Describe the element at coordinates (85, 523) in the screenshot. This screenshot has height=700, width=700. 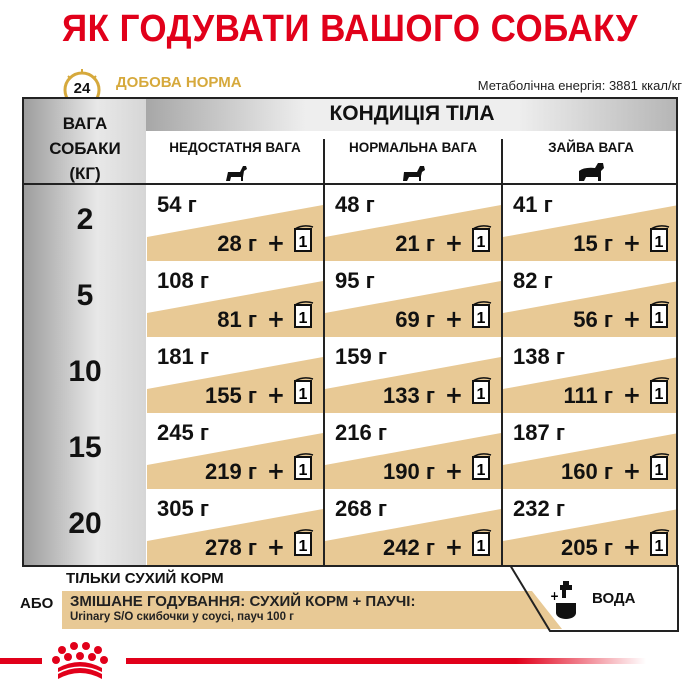
I see `weight-kg: 20` at that location.